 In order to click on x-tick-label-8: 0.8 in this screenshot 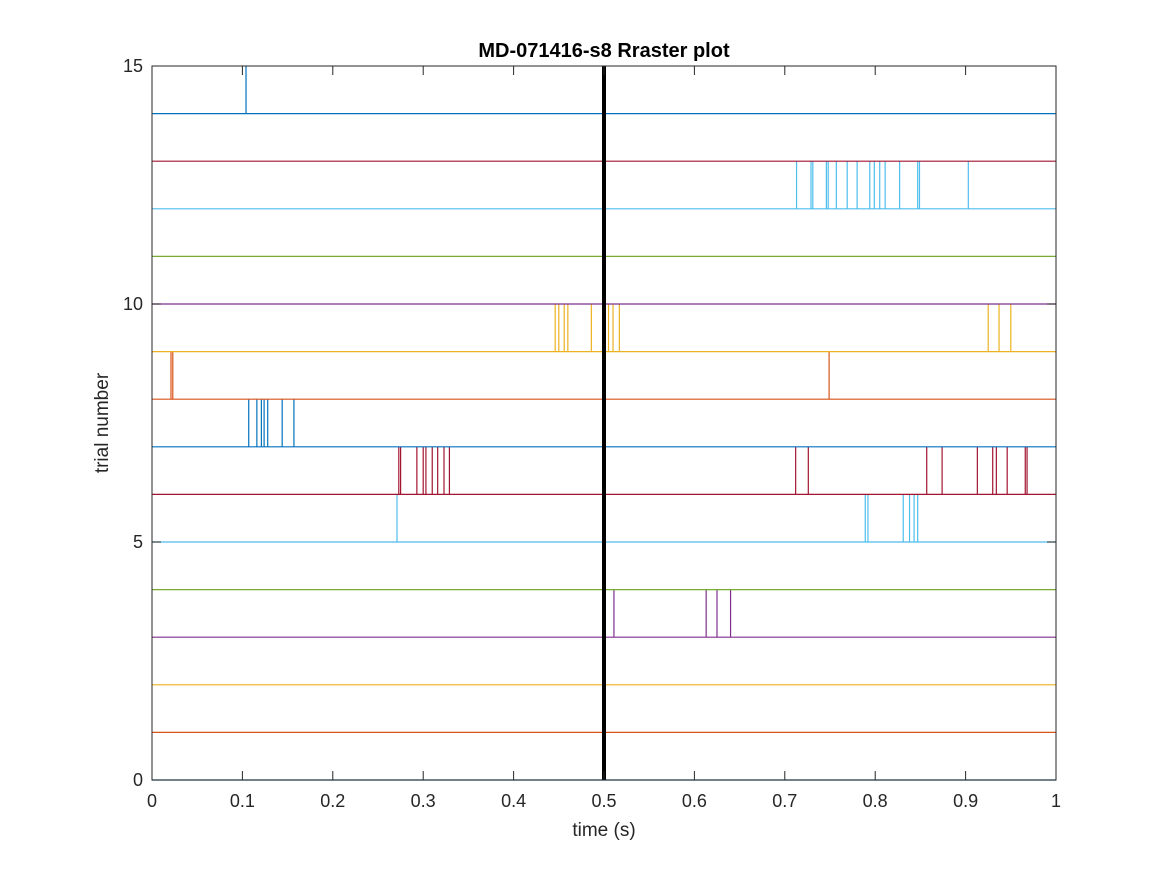, I will do `click(875, 801)`.